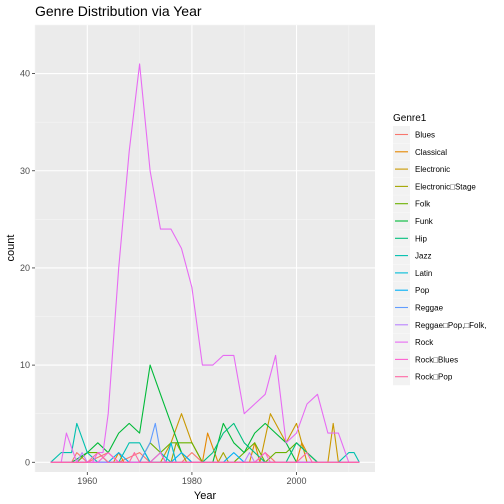 The width and height of the screenshot is (504, 504). I want to click on legend-item: Classical, so click(420, 152).